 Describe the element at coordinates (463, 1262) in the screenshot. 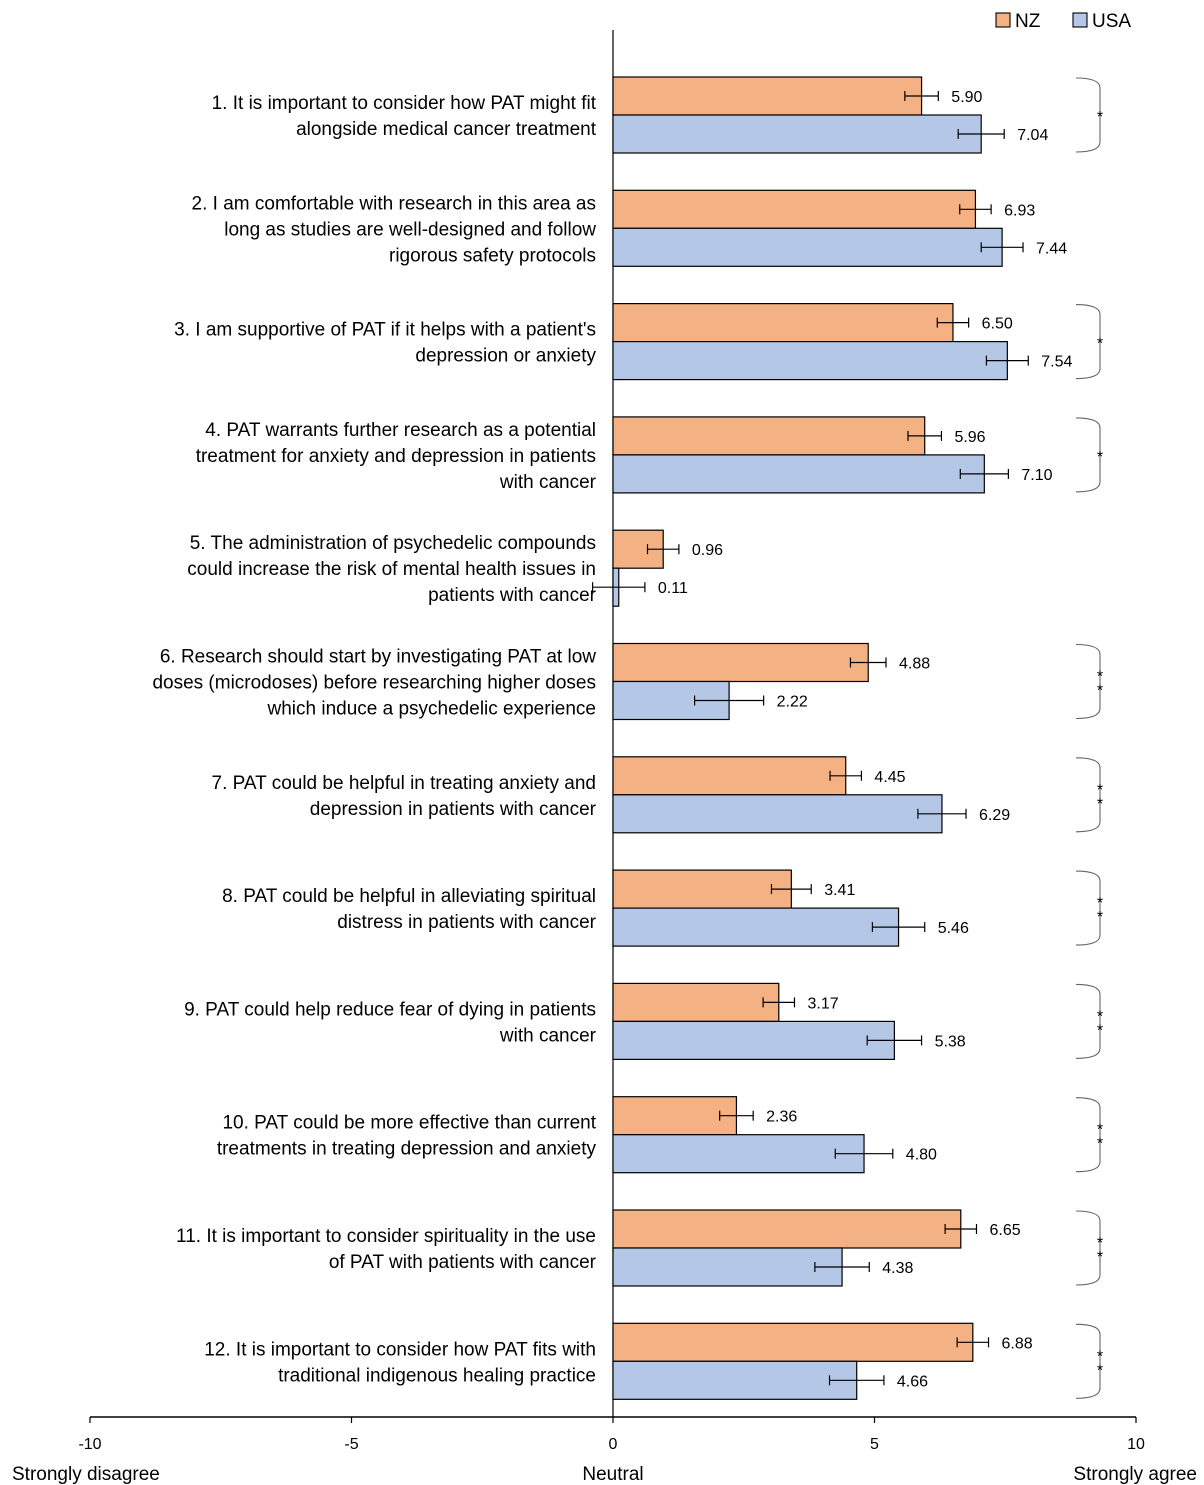

I see `item-label-11: of PAT with patients with cancer` at that location.